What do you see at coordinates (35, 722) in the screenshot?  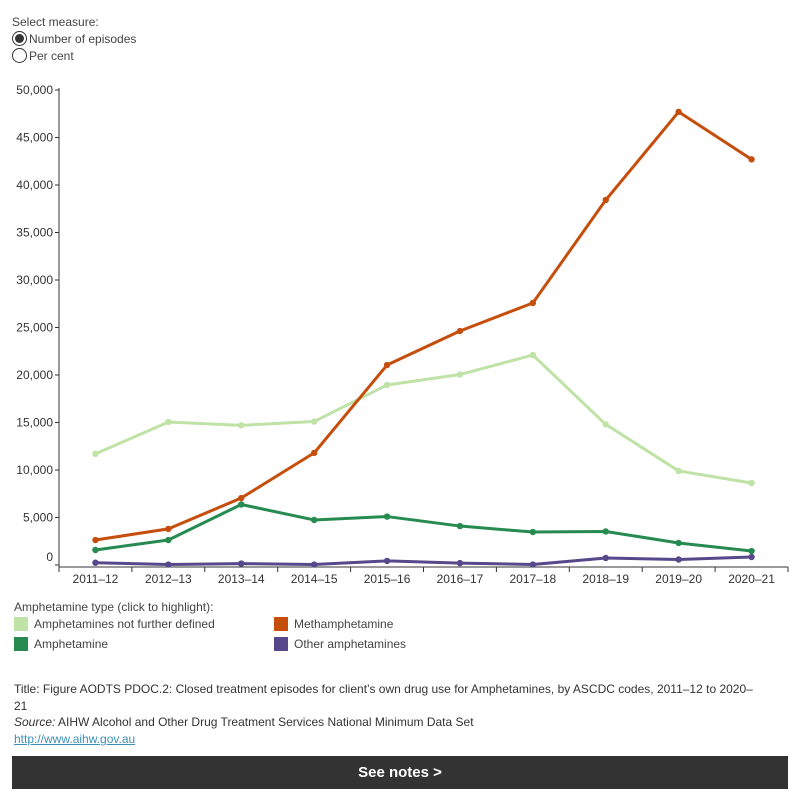 I see `source-label: Source:` at bounding box center [35, 722].